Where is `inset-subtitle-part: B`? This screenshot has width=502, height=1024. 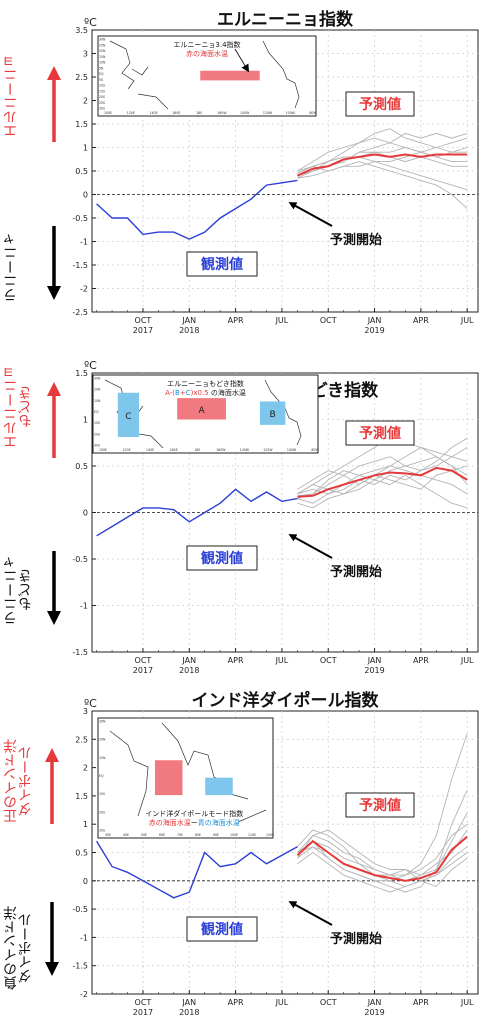
inset-subtitle-part: B is located at coordinates (177, 393).